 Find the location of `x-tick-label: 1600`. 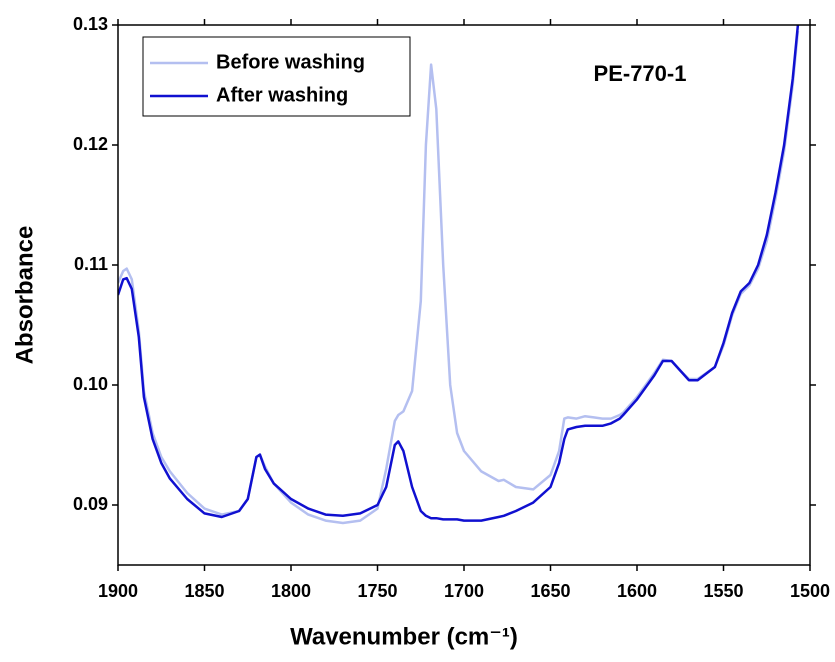

x-tick-label: 1600 is located at coordinates (637, 591).